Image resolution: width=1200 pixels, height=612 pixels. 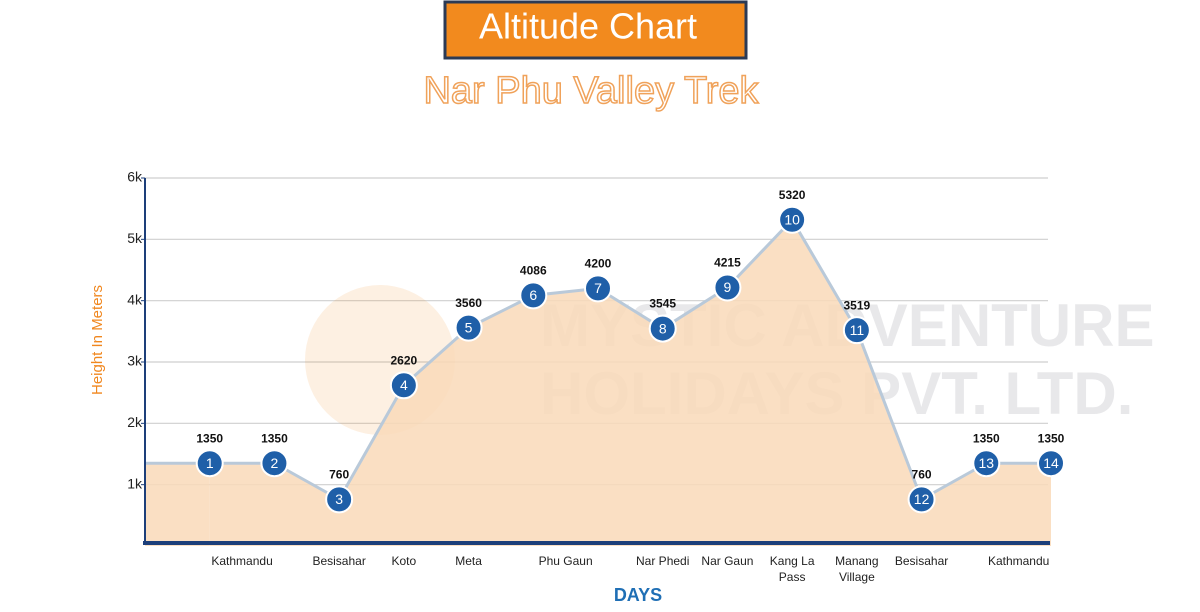 I want to click on day-label: 1, so click(x=210, y=463).